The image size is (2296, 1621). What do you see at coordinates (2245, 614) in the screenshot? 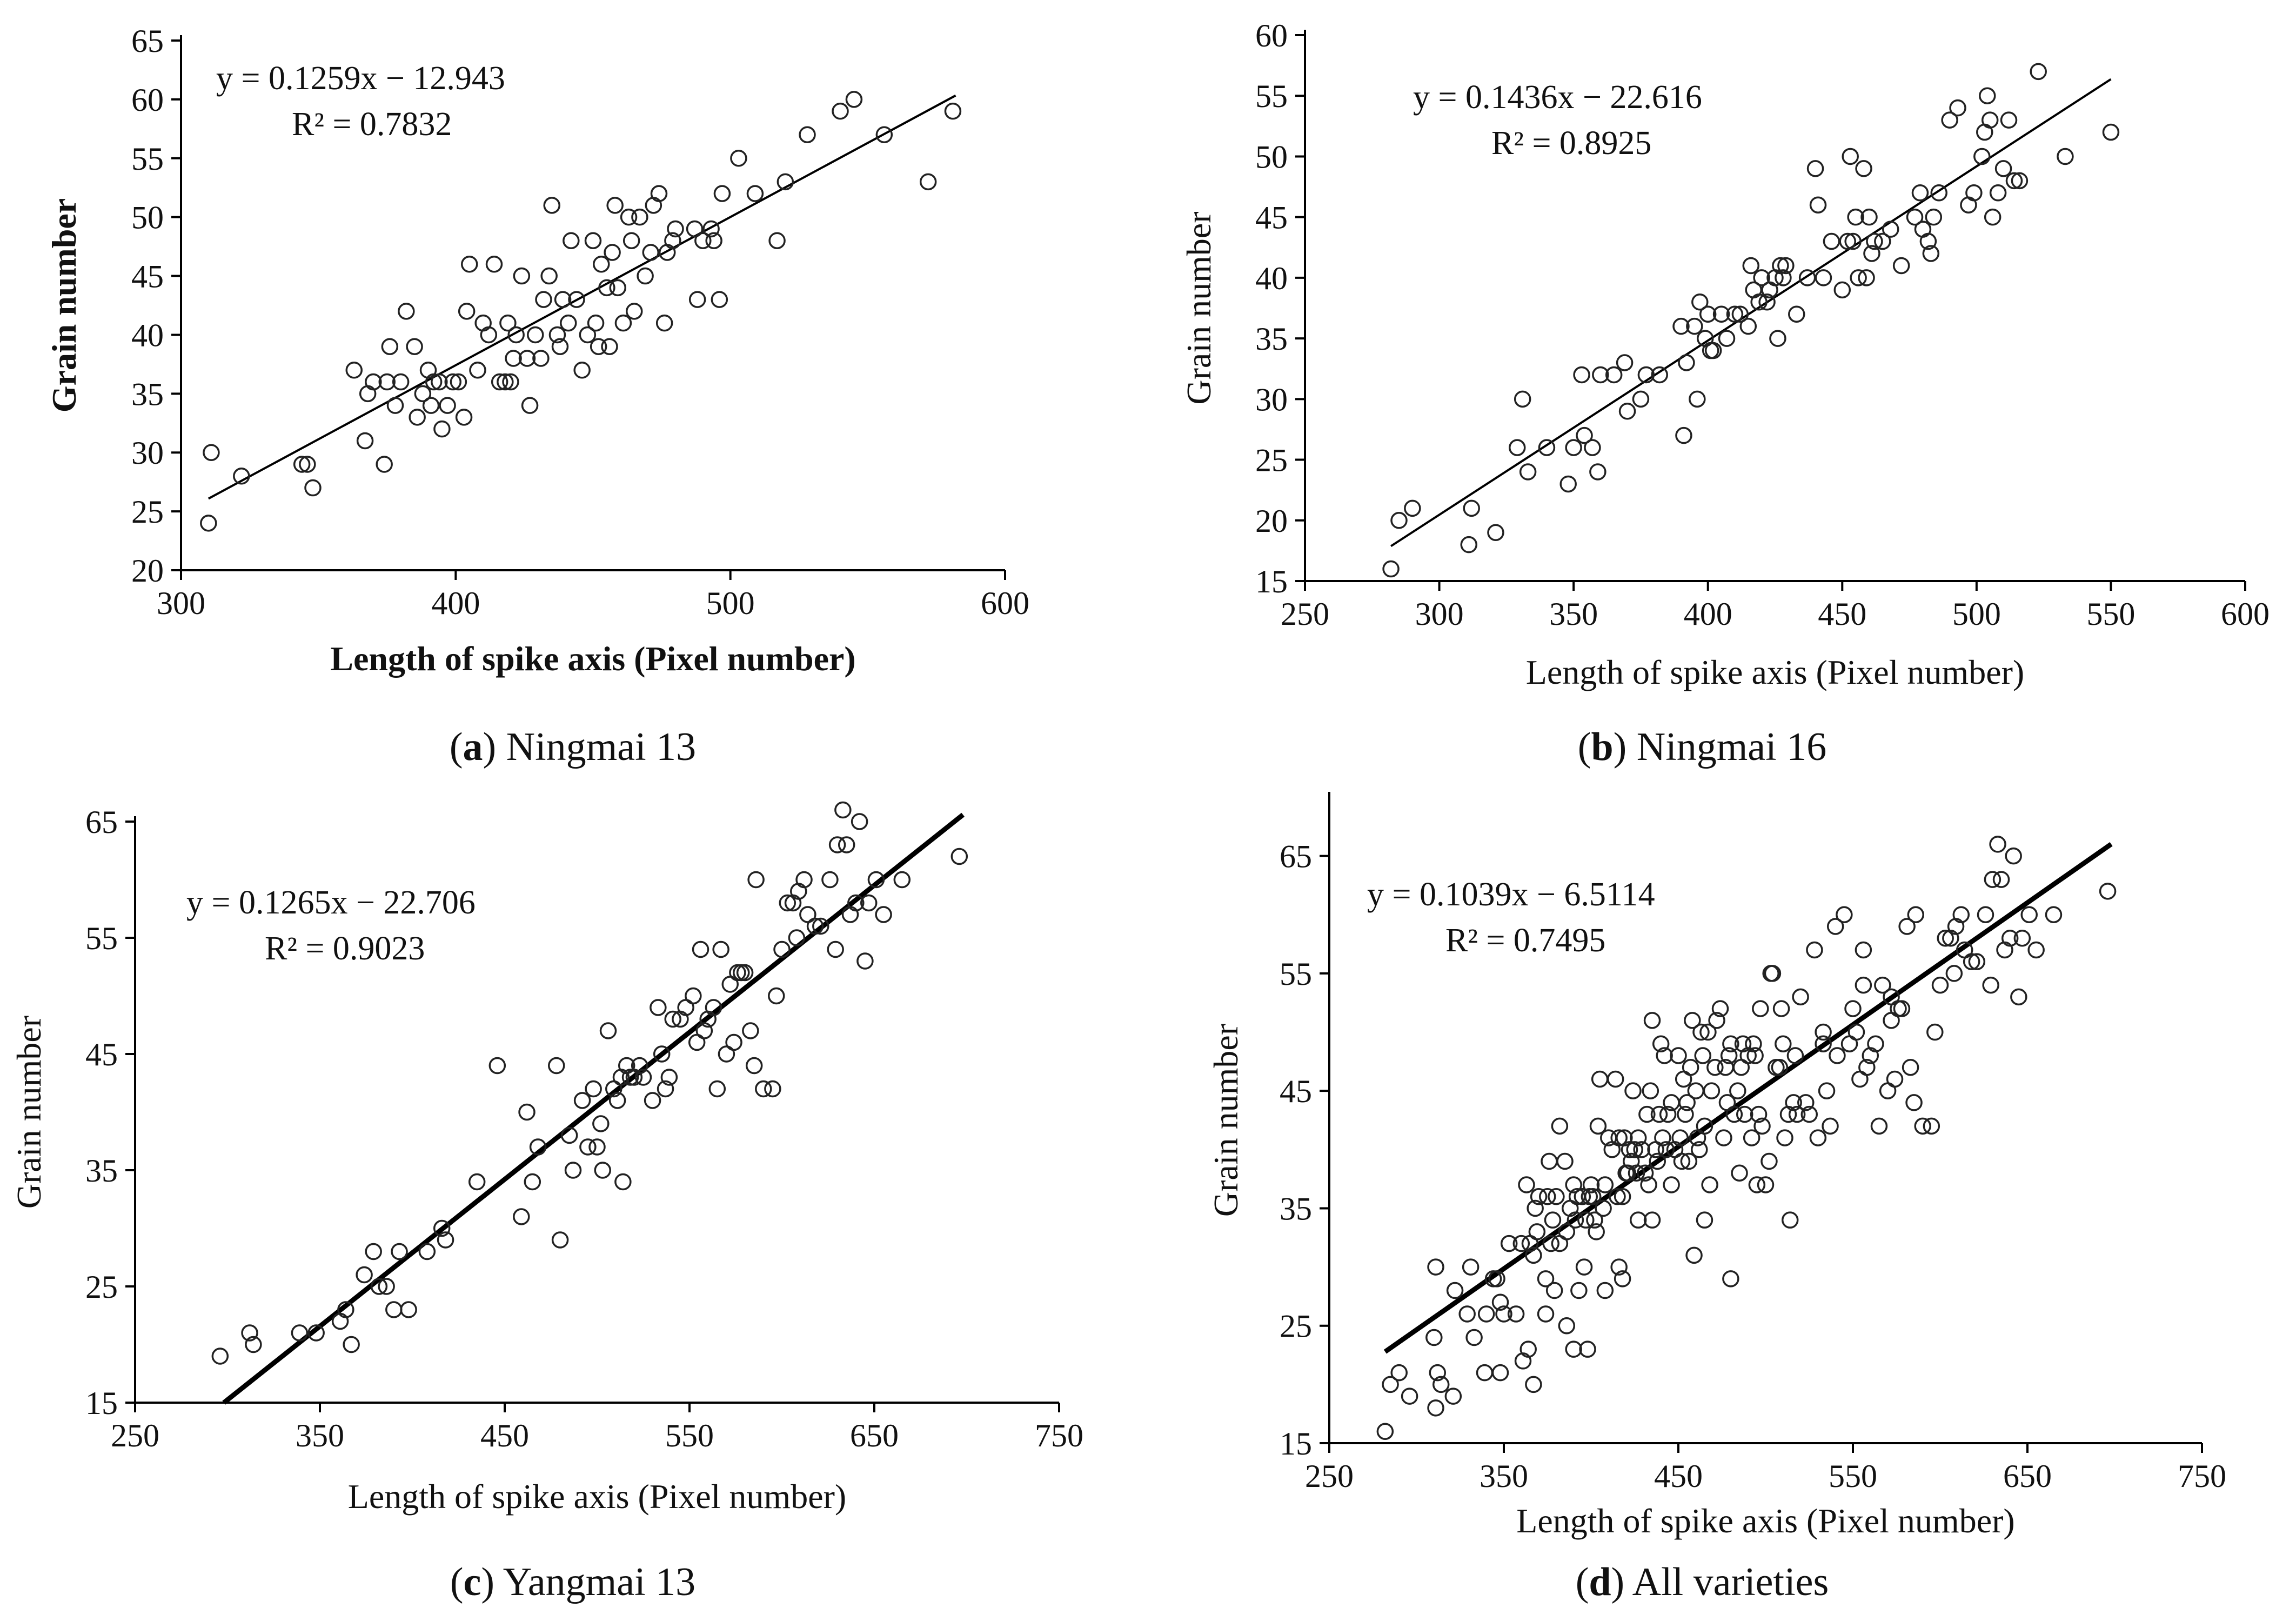
I see `x-tick-label: 600` at bounding box center [2245, 614].